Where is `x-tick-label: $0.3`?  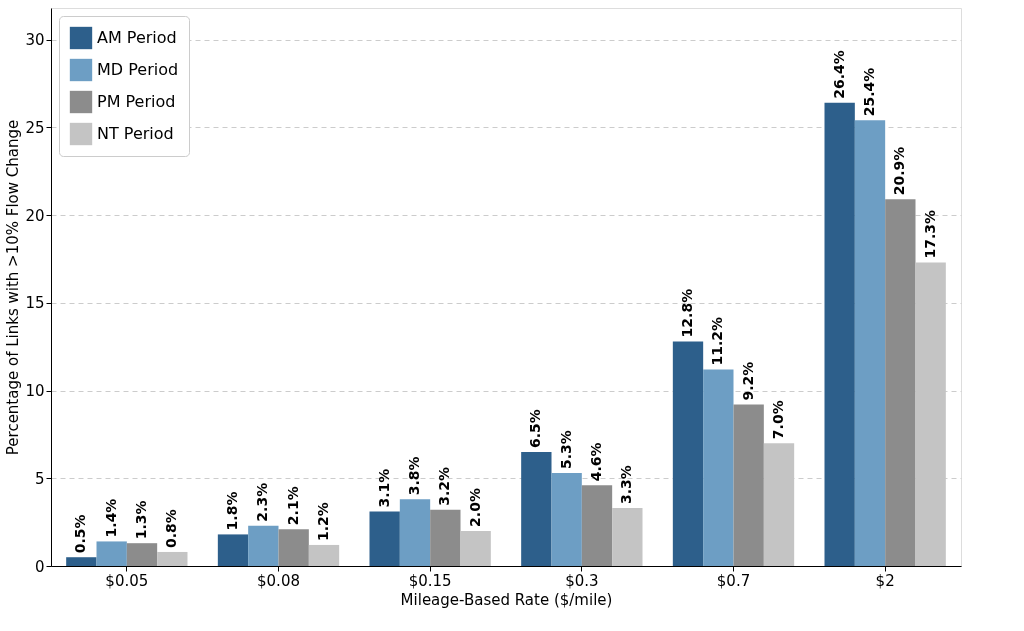 x-tick-label: $0.3 is located at coordinates (582, 580).